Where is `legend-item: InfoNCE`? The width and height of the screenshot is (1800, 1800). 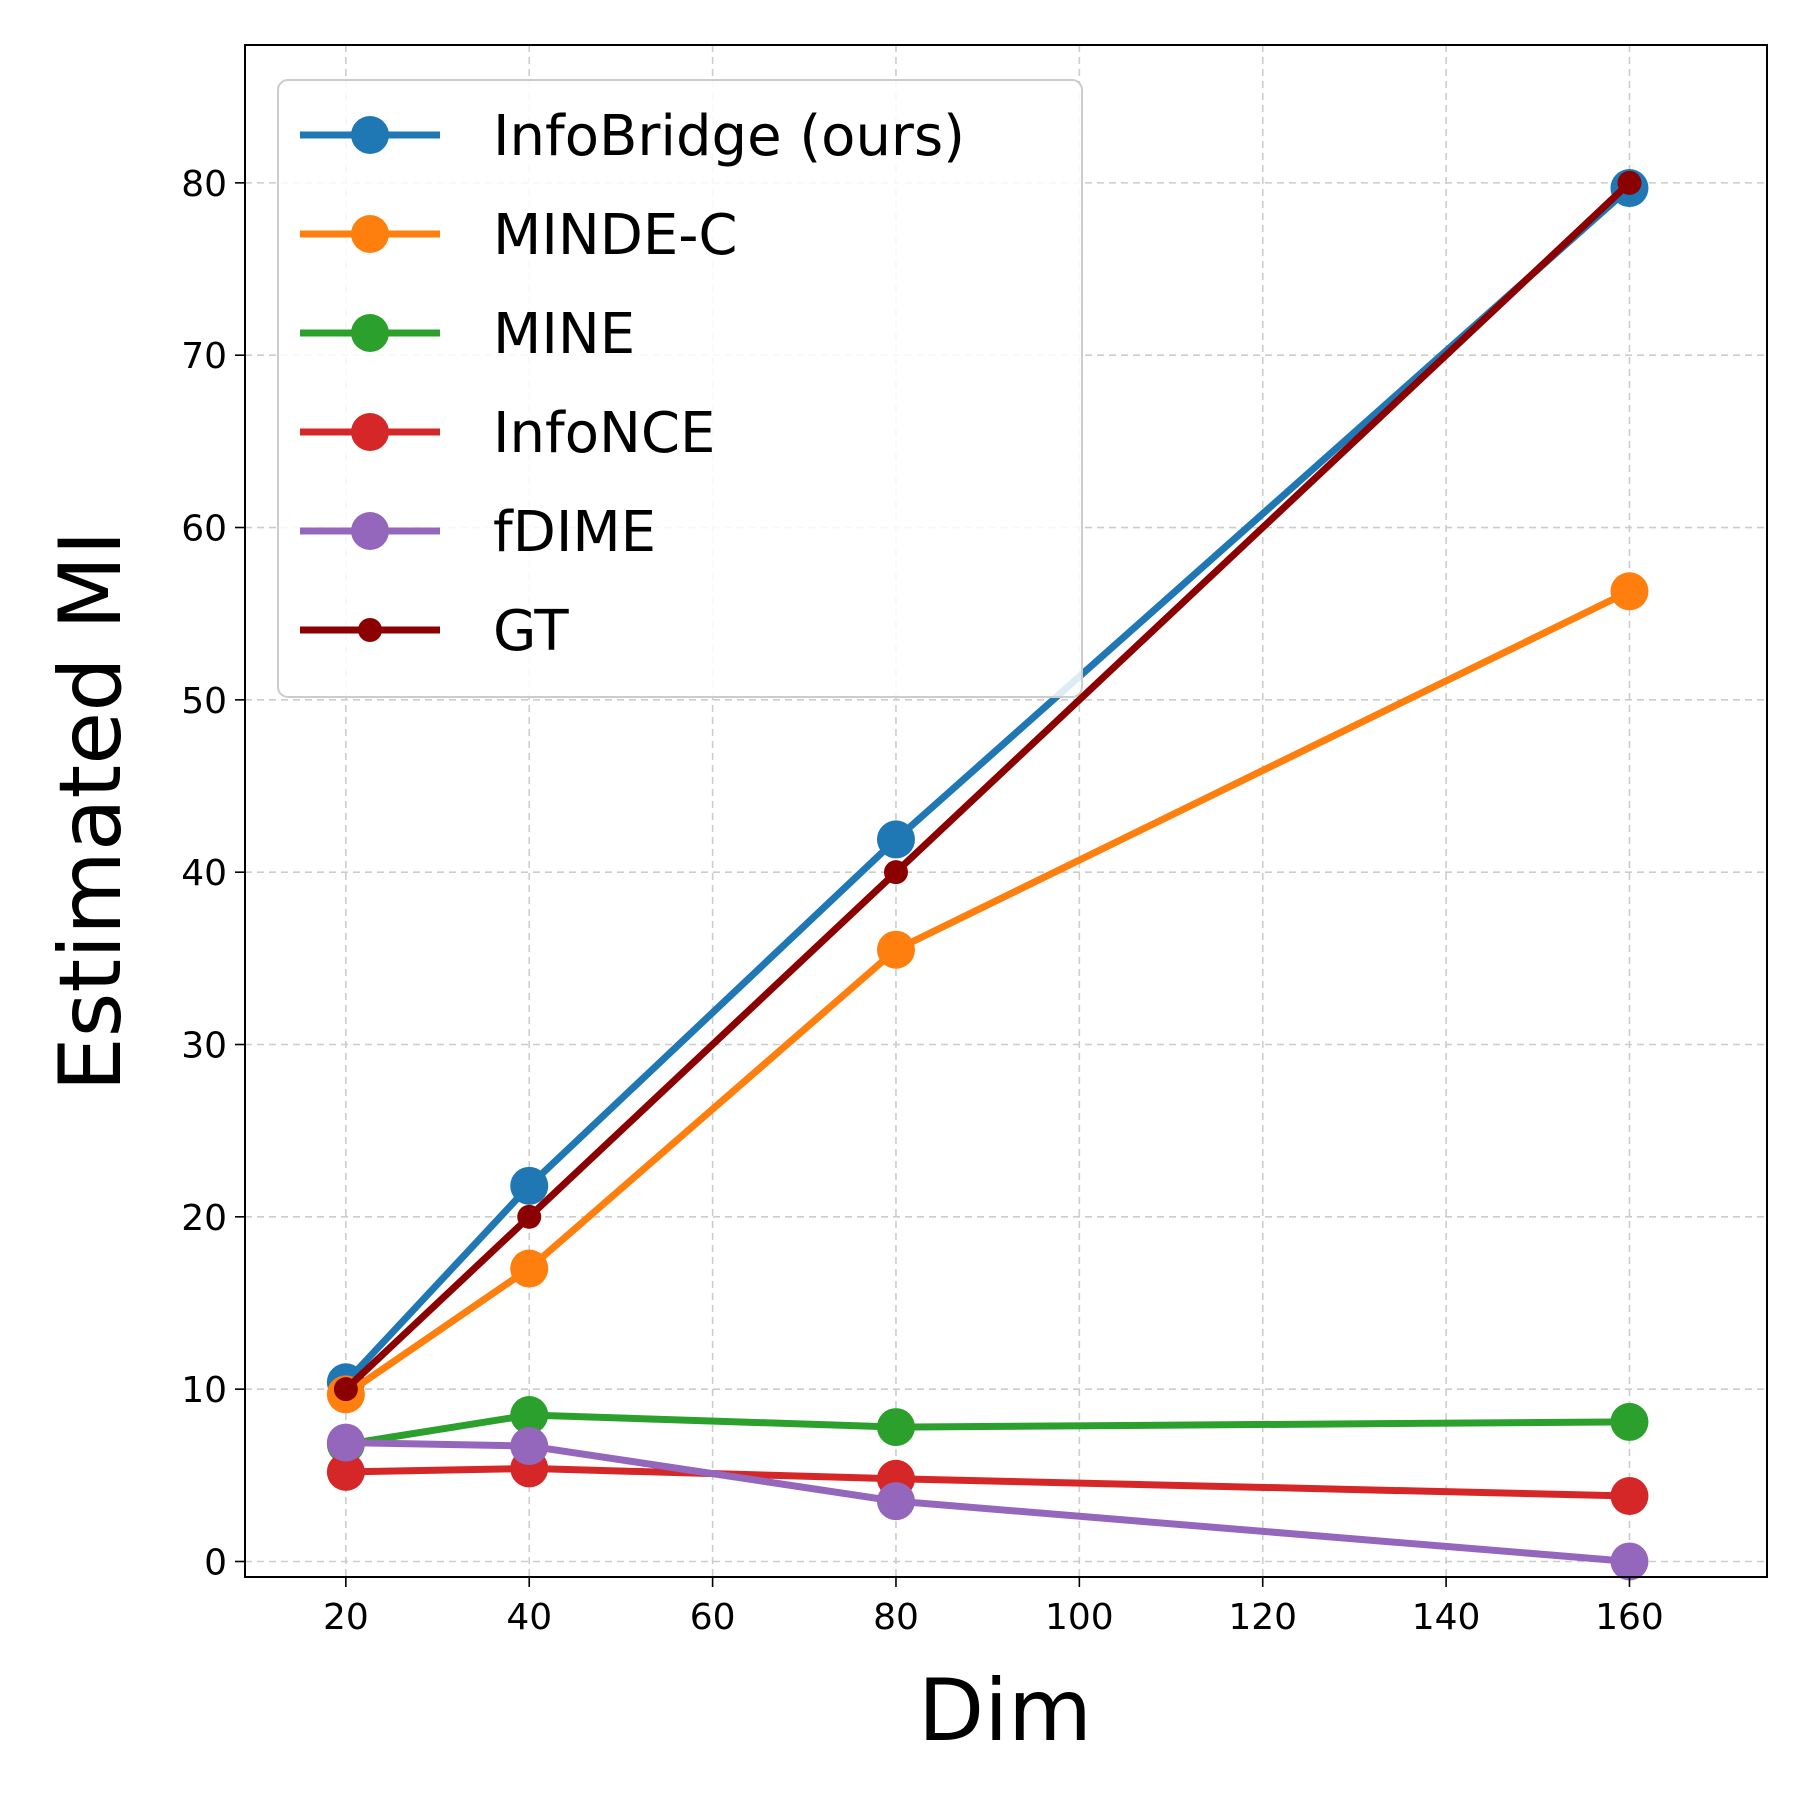
legend-item: InfoNCE is located at coordinates (507, 433).